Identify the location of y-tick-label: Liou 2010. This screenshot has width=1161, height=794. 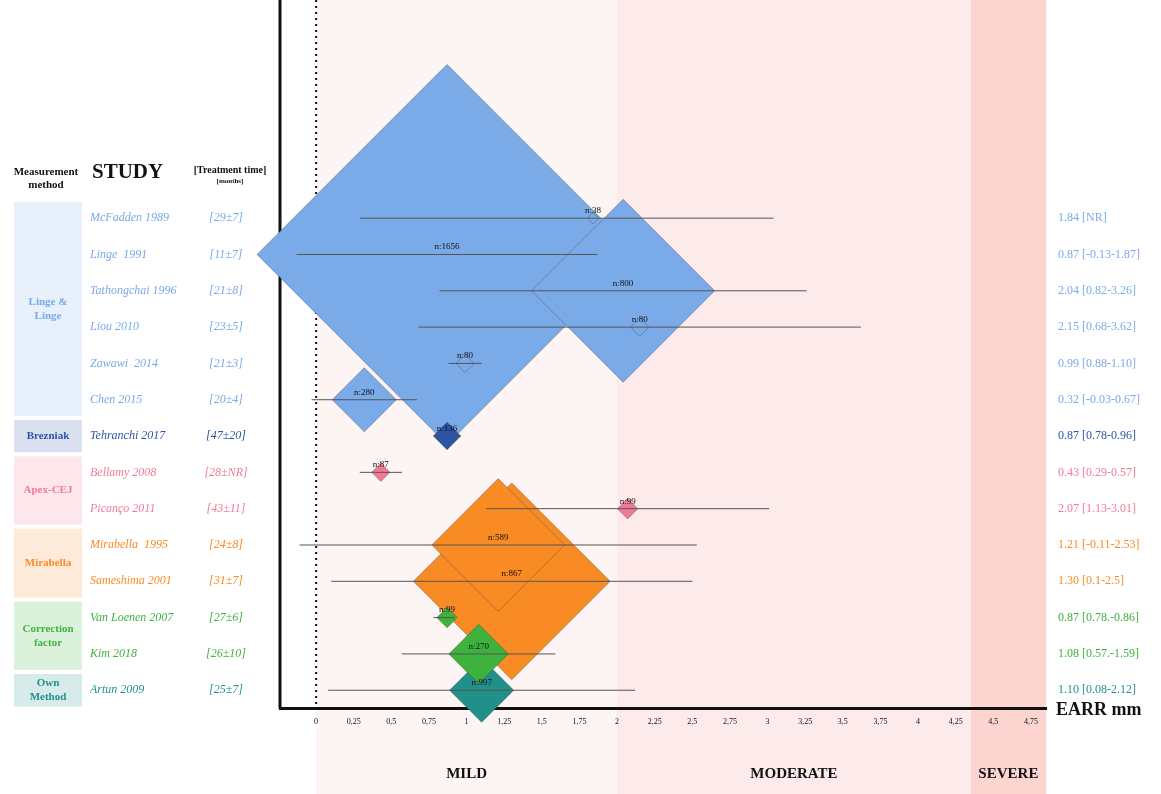
(114, 326).